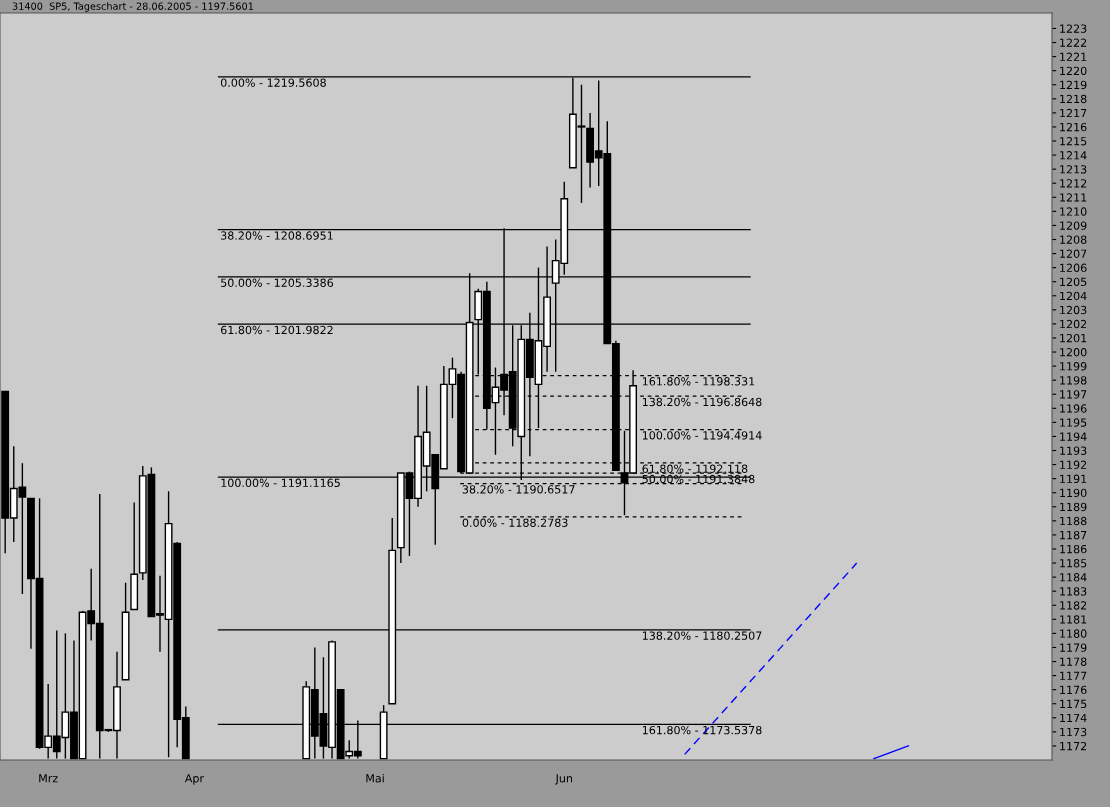 Image resolution: width=1110 pixels, height=807 pixels. I want to click on y-tick-label: 1192, so click(1073, 464).